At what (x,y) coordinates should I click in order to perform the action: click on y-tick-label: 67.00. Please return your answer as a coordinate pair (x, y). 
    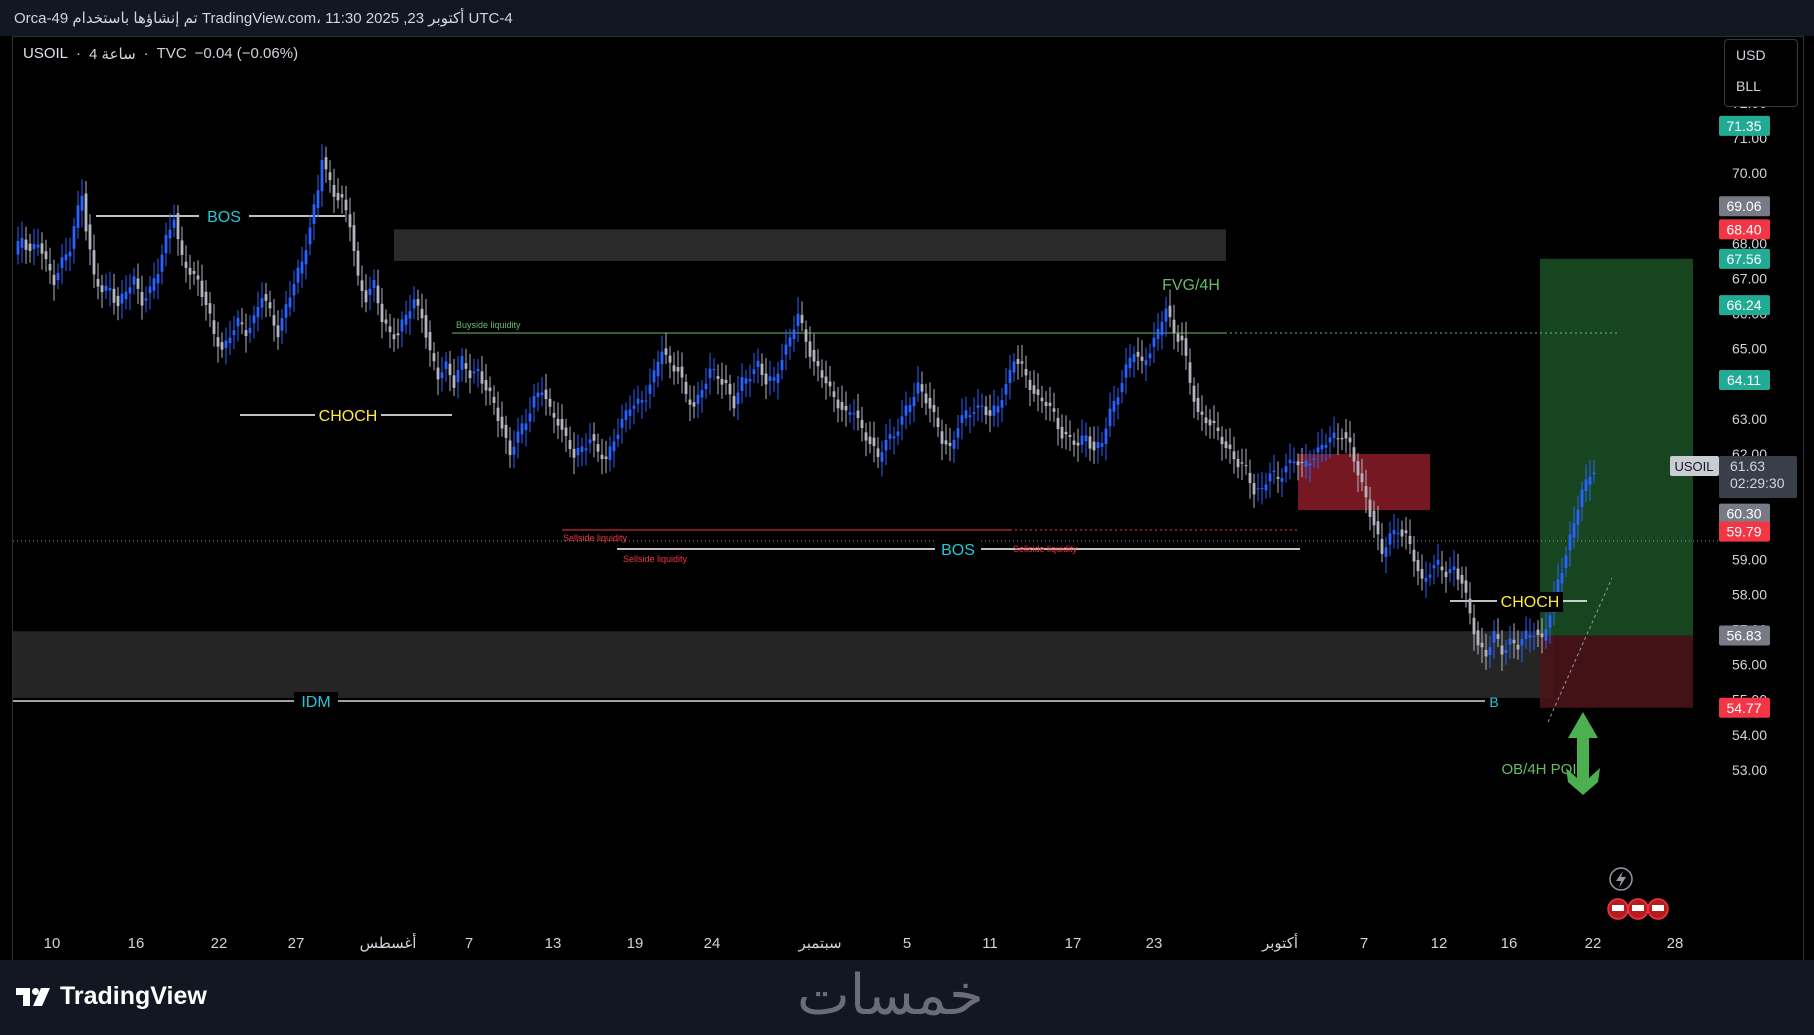
    Looking at the image, I should click on (1749, 279).